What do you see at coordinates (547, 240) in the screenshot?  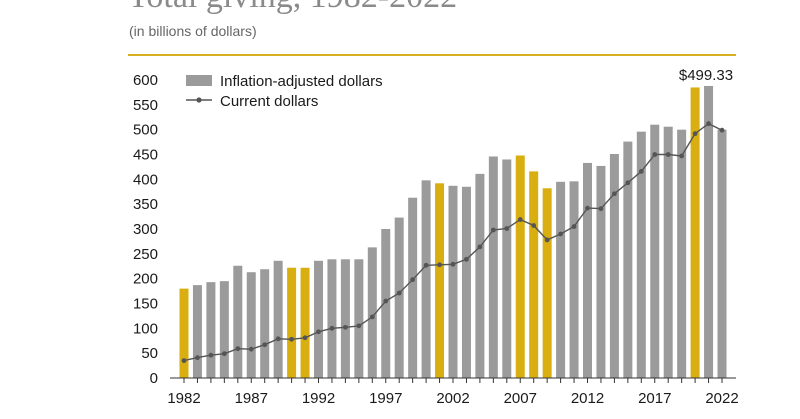 I see `current-dollars-point-2009` at bounding box center [547, 240].